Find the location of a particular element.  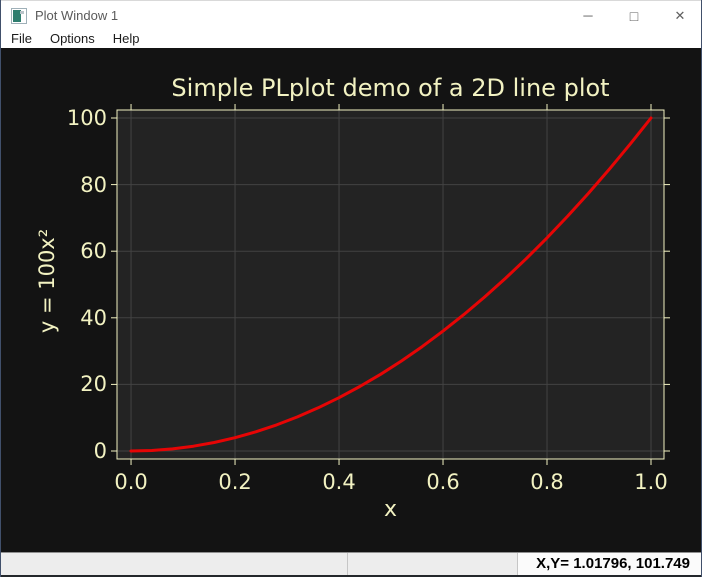

maximize-button: □ is located at coordinates (634, 16).